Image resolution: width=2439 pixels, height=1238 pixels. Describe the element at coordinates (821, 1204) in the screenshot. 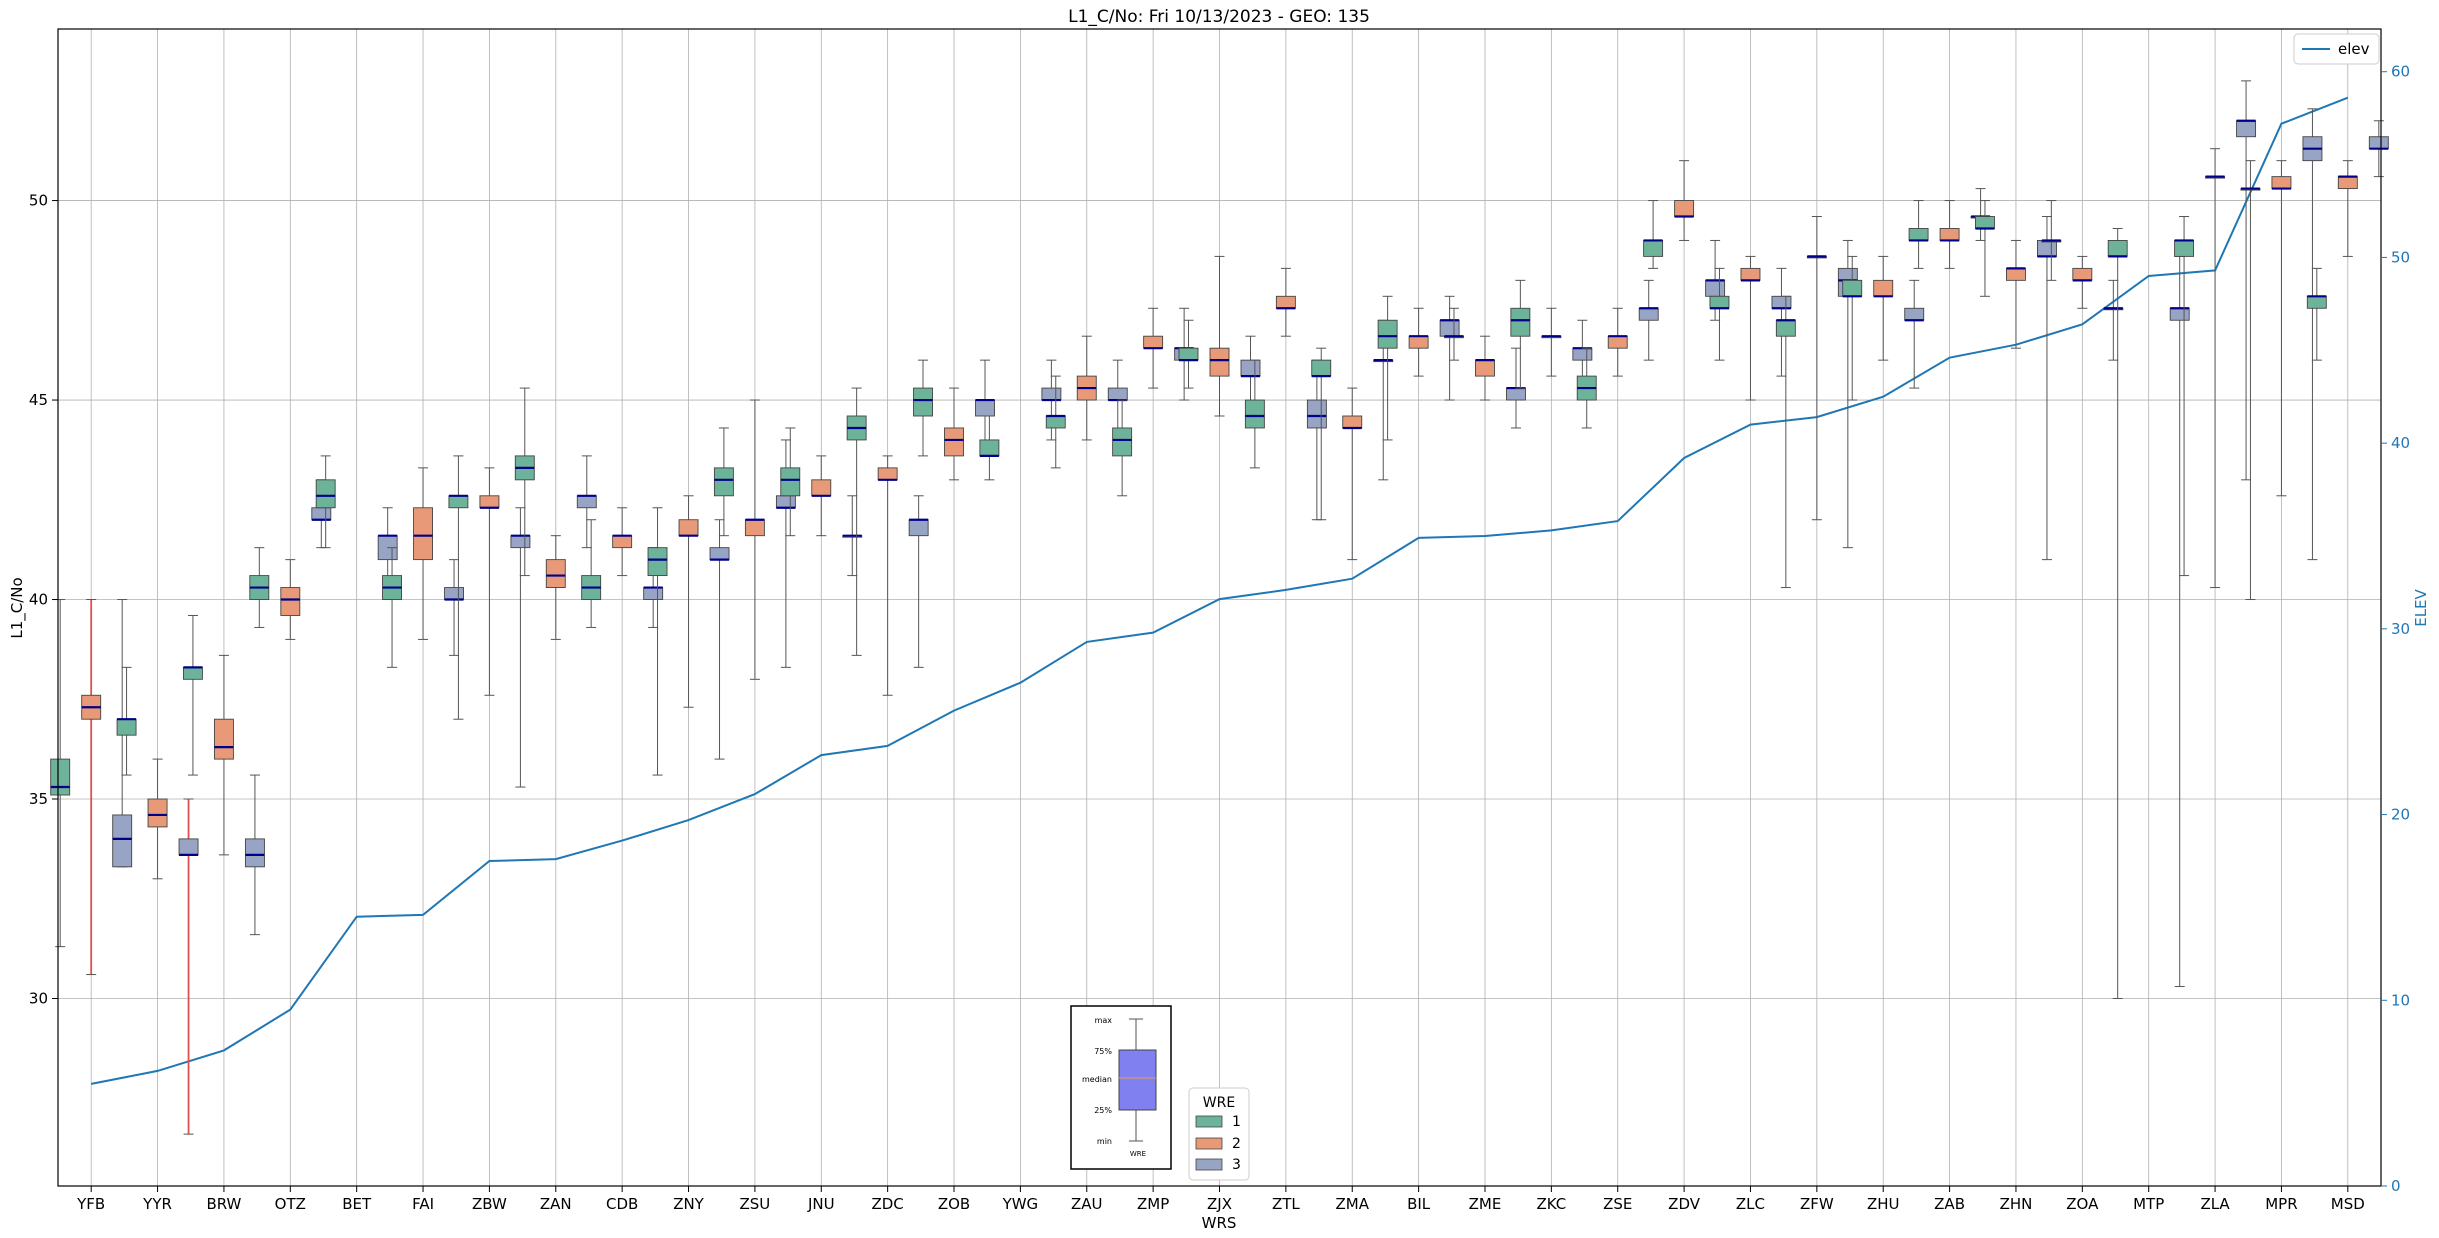

I see `x-tick-label: JNU` at that location.